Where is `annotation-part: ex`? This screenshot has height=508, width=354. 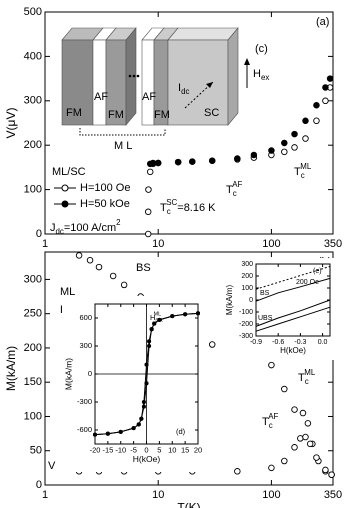
annotation-part: ex is located at coordinates (265, 77).